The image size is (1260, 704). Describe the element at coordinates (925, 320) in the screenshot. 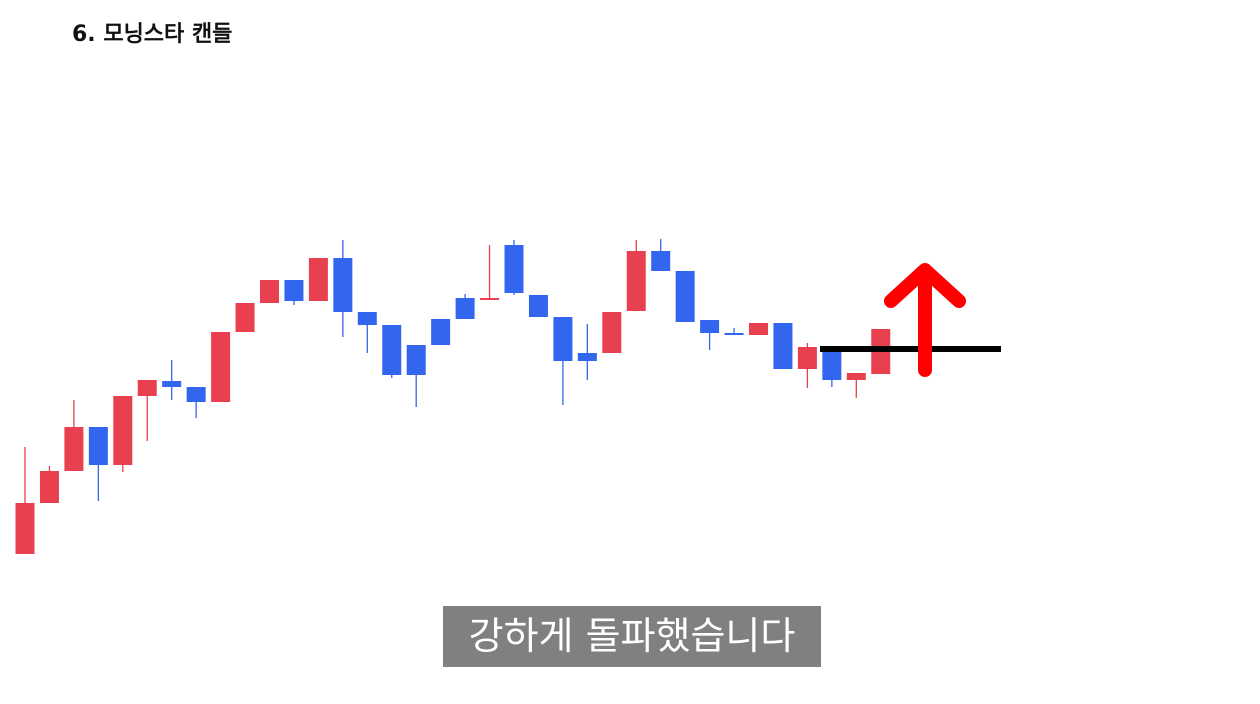

I see `arrow` at that location.